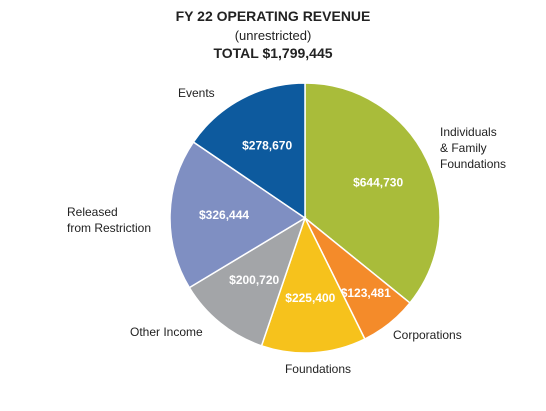 Image resolution: width=546 pixels, height=411 pixels. What do you see at coordinates (427, 335) in the screenshot?
I see `category-label: Corporations` at bounding box center [427, 335].